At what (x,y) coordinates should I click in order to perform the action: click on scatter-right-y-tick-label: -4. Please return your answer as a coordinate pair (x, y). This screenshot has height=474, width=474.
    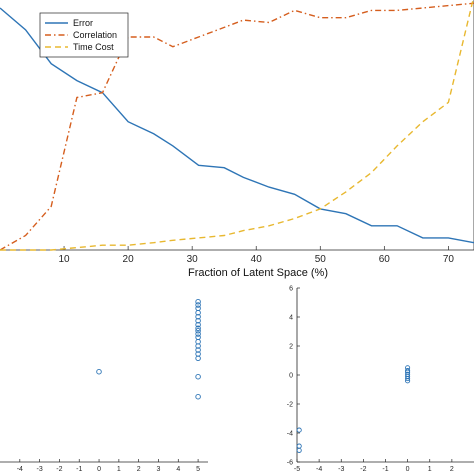
    Looking at the image, I should click on (290, 434).